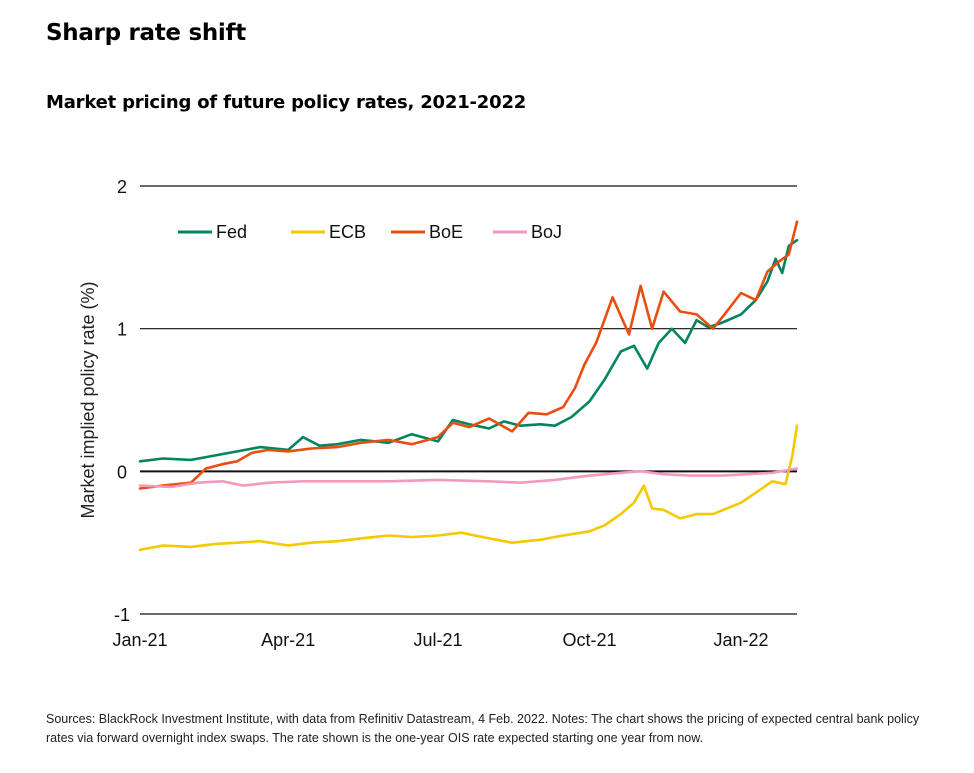 The width and height of the screenshot is (974, 773). What do you see at coordinates (446, 232) in the screenshot?
I see `legend-label-boe: BoE` at bounding box center [446, 232].